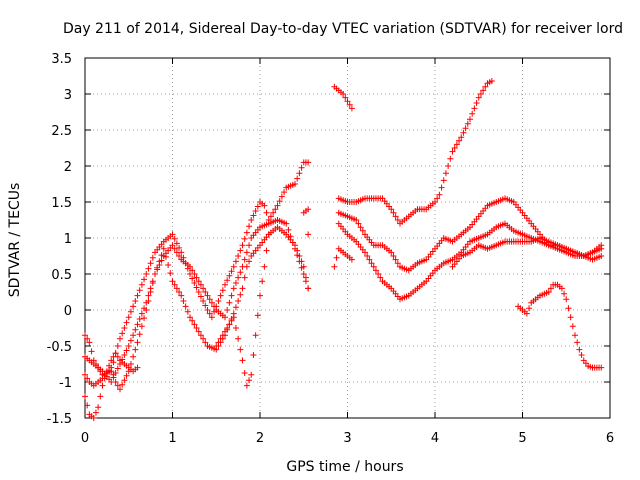 This screenshot has width=640, height=480. Describe the element at coordinates (344, 467) in the screenshot. I see `x-axis-label: GPS time / hours` at that location.